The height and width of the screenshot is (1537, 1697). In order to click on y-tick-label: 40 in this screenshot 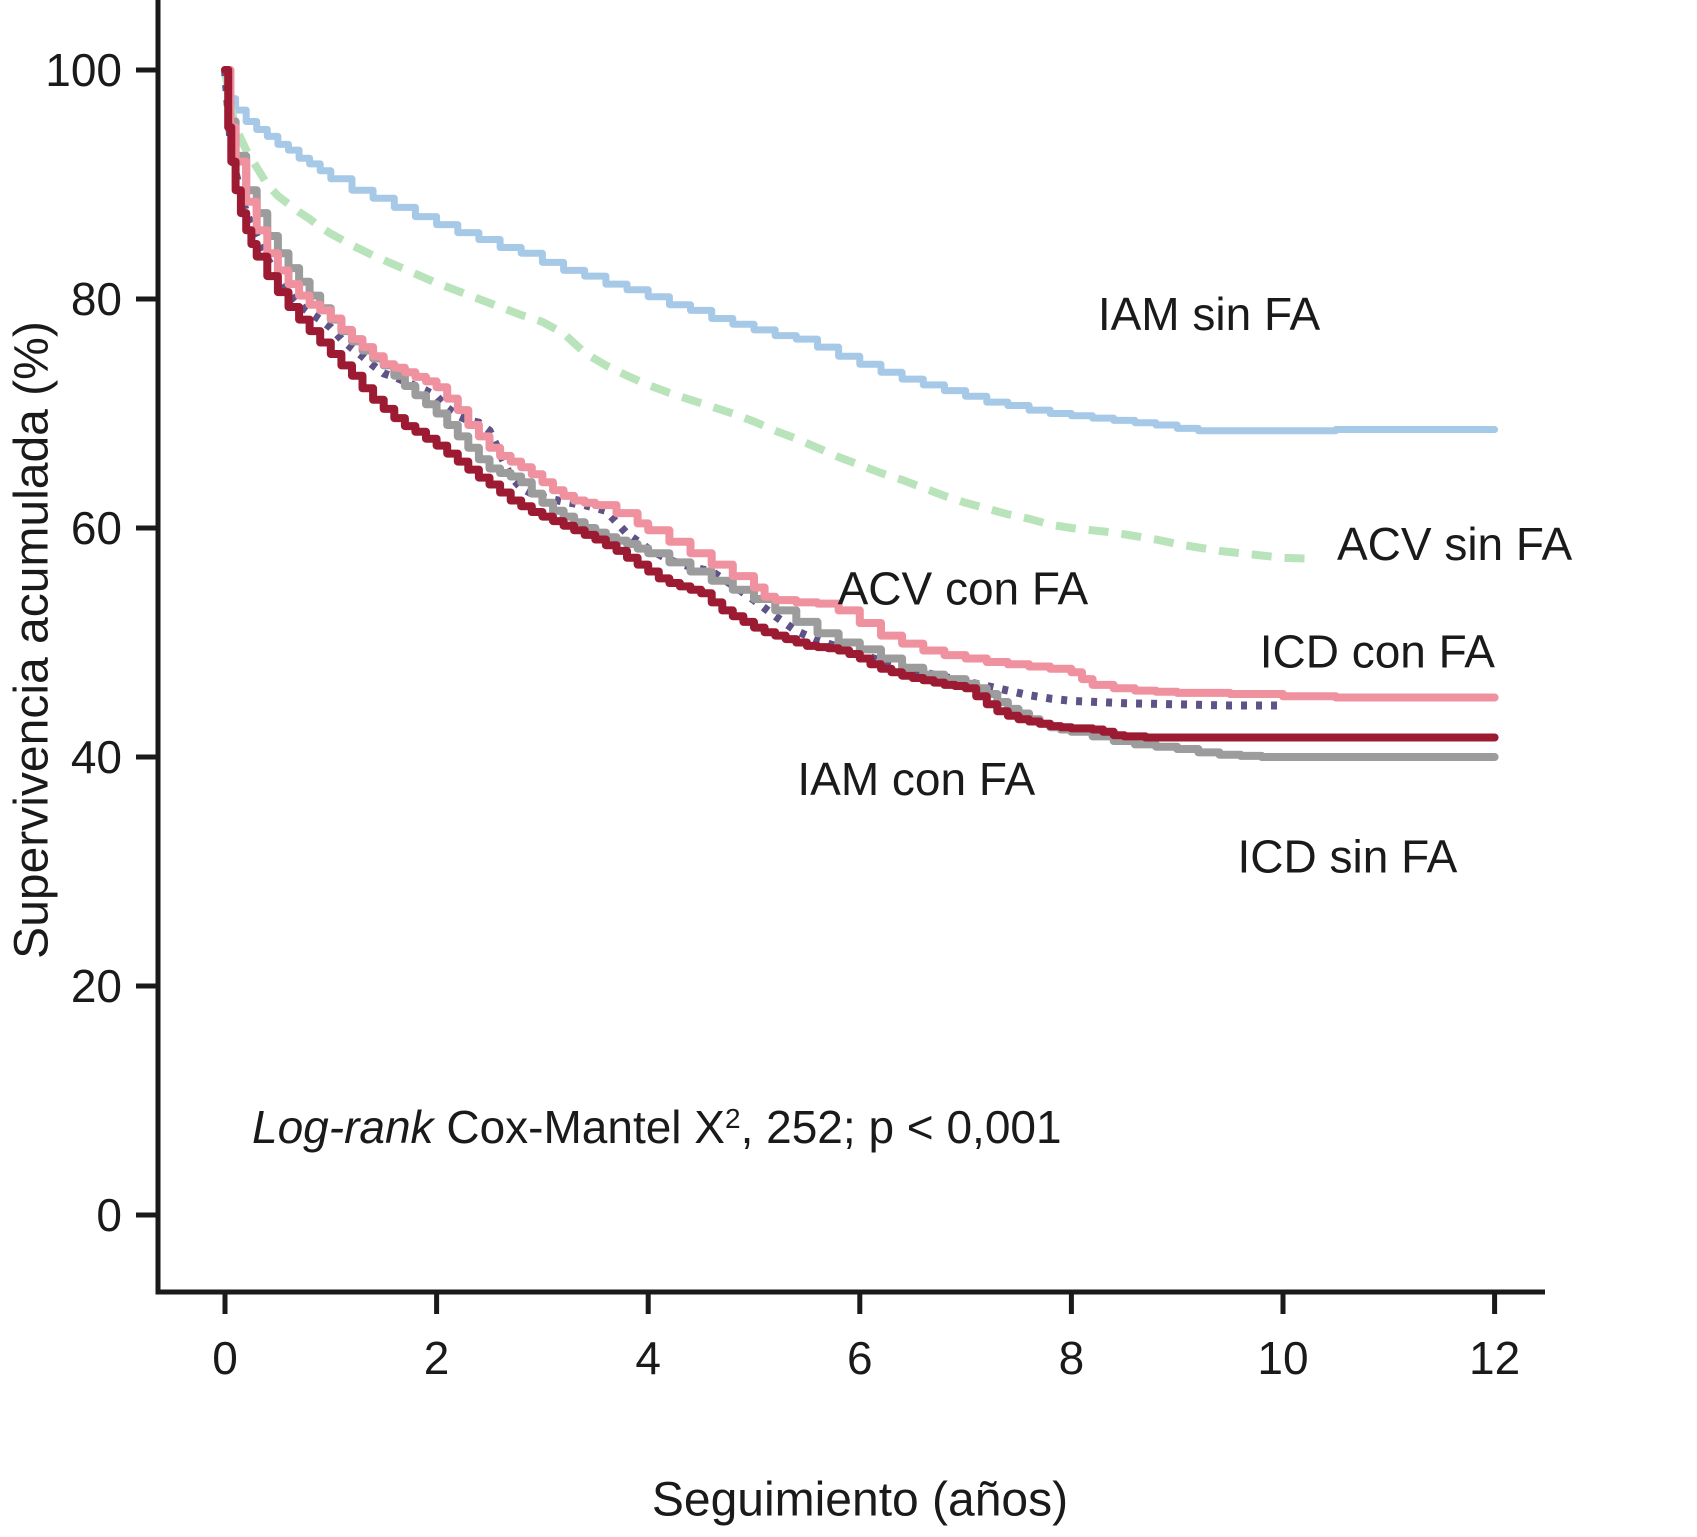, I will do `click(96, 757)`.